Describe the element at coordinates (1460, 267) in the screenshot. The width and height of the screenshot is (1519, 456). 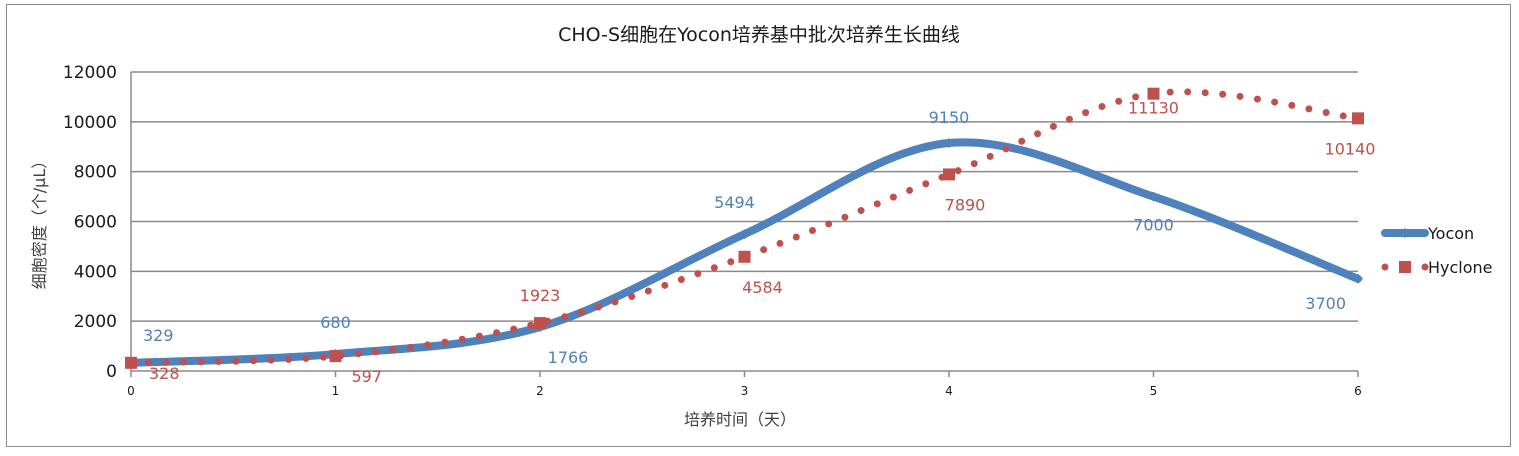
I see `legend-label-hyclone: Hyclone` at that location.